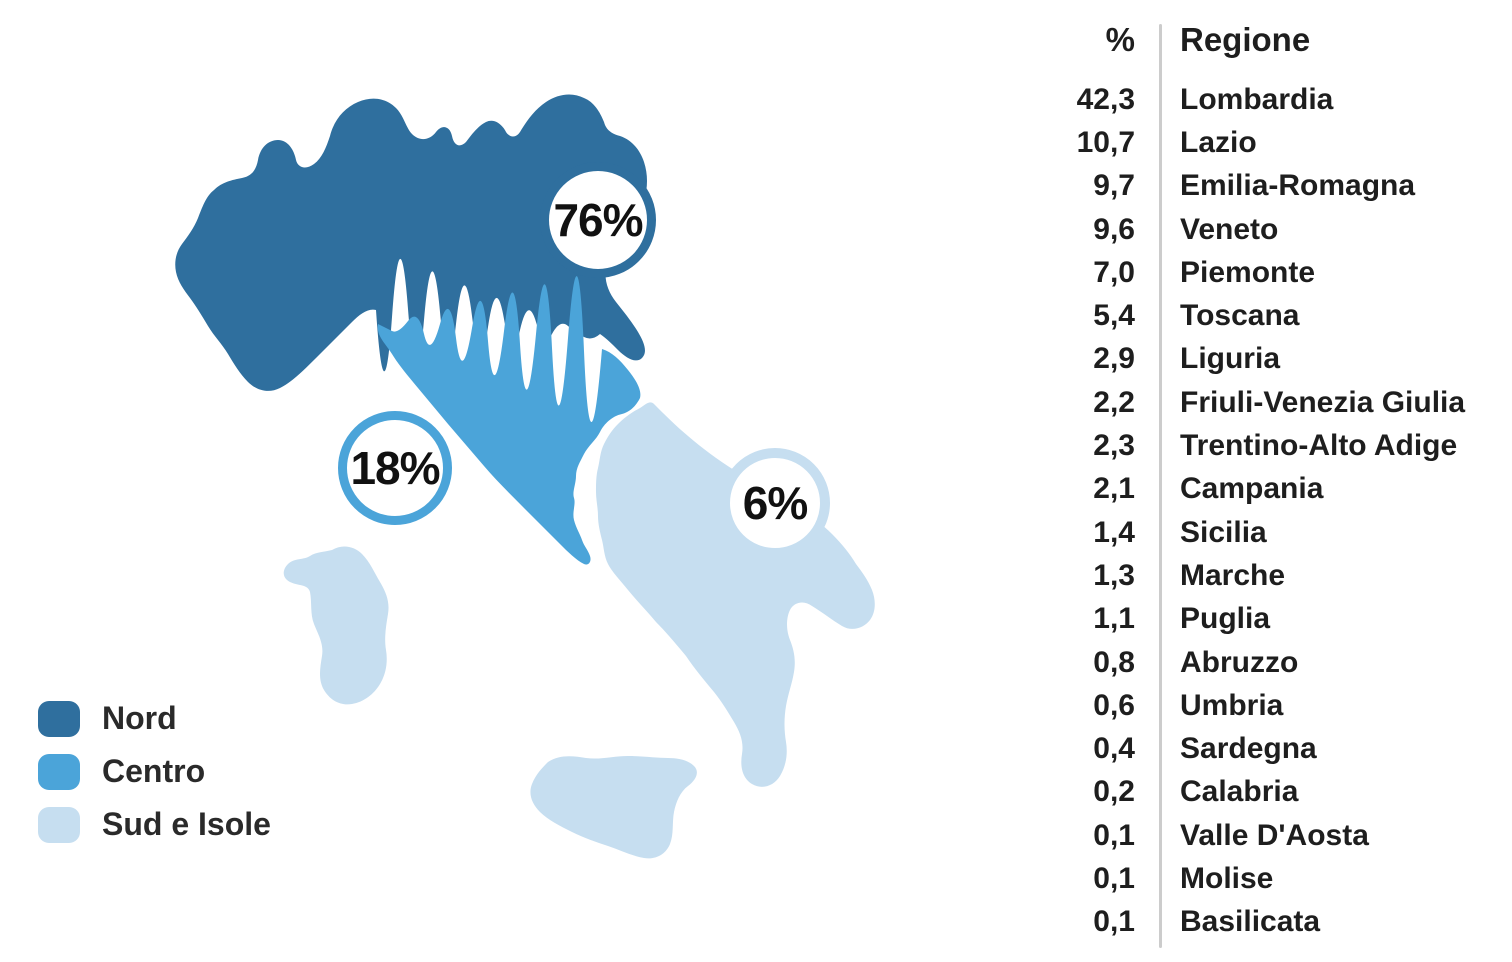 This screenshot has width=1512, height=962. What do you see at coordinates (1114, 186) in the screenshot?
I see `region-percent: 9,7` at bounding box center [1114, 186].